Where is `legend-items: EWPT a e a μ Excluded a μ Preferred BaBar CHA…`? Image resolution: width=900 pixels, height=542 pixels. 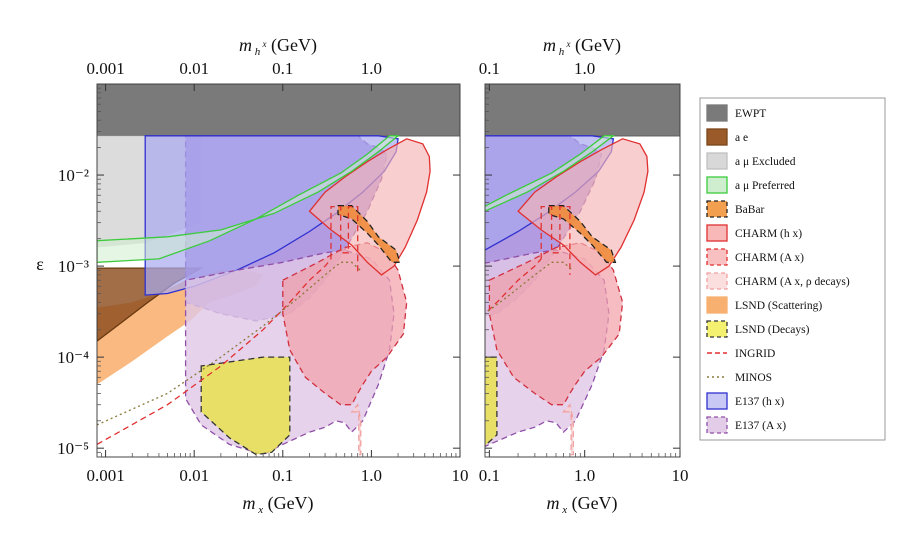 legend-items: EWPT a e a μ Excluded a μ Preferred BaBar CHA… is located at coordinates (778, 269).